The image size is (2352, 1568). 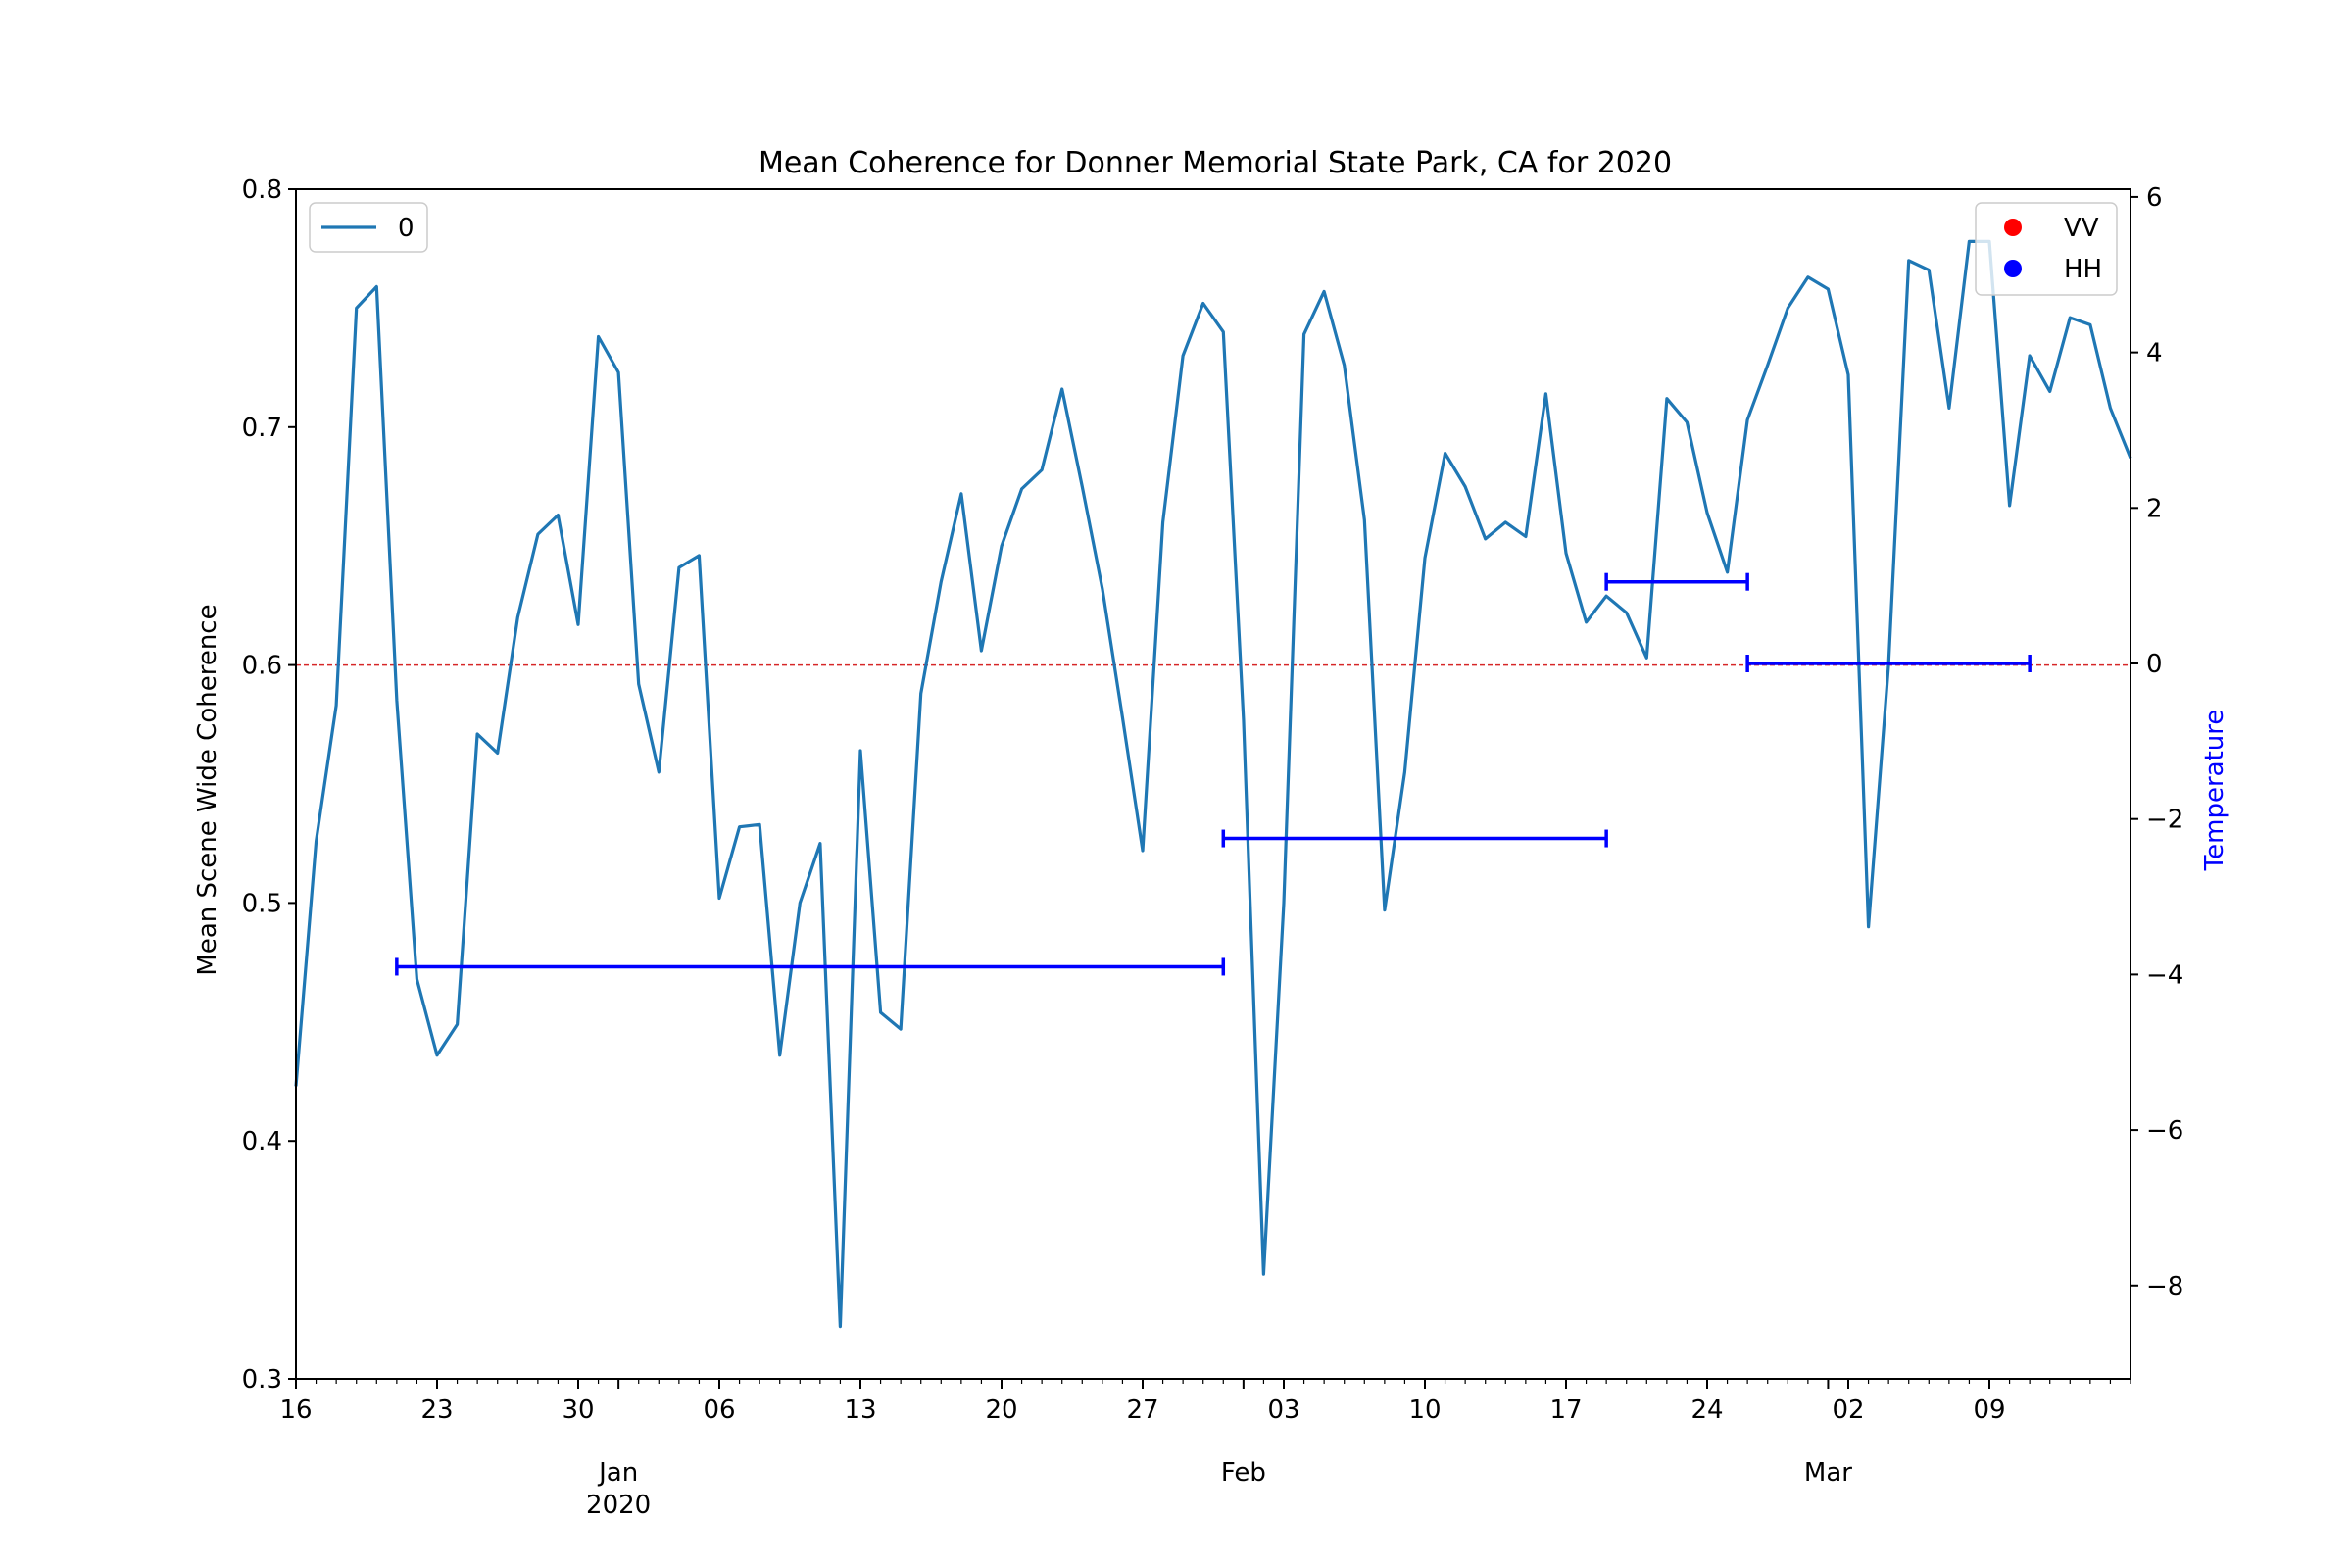 What do you see at coordinates (1848, 1410) in the screenshot?
I see `x-tick-label: 02` at bounding box center [1848, 1410].